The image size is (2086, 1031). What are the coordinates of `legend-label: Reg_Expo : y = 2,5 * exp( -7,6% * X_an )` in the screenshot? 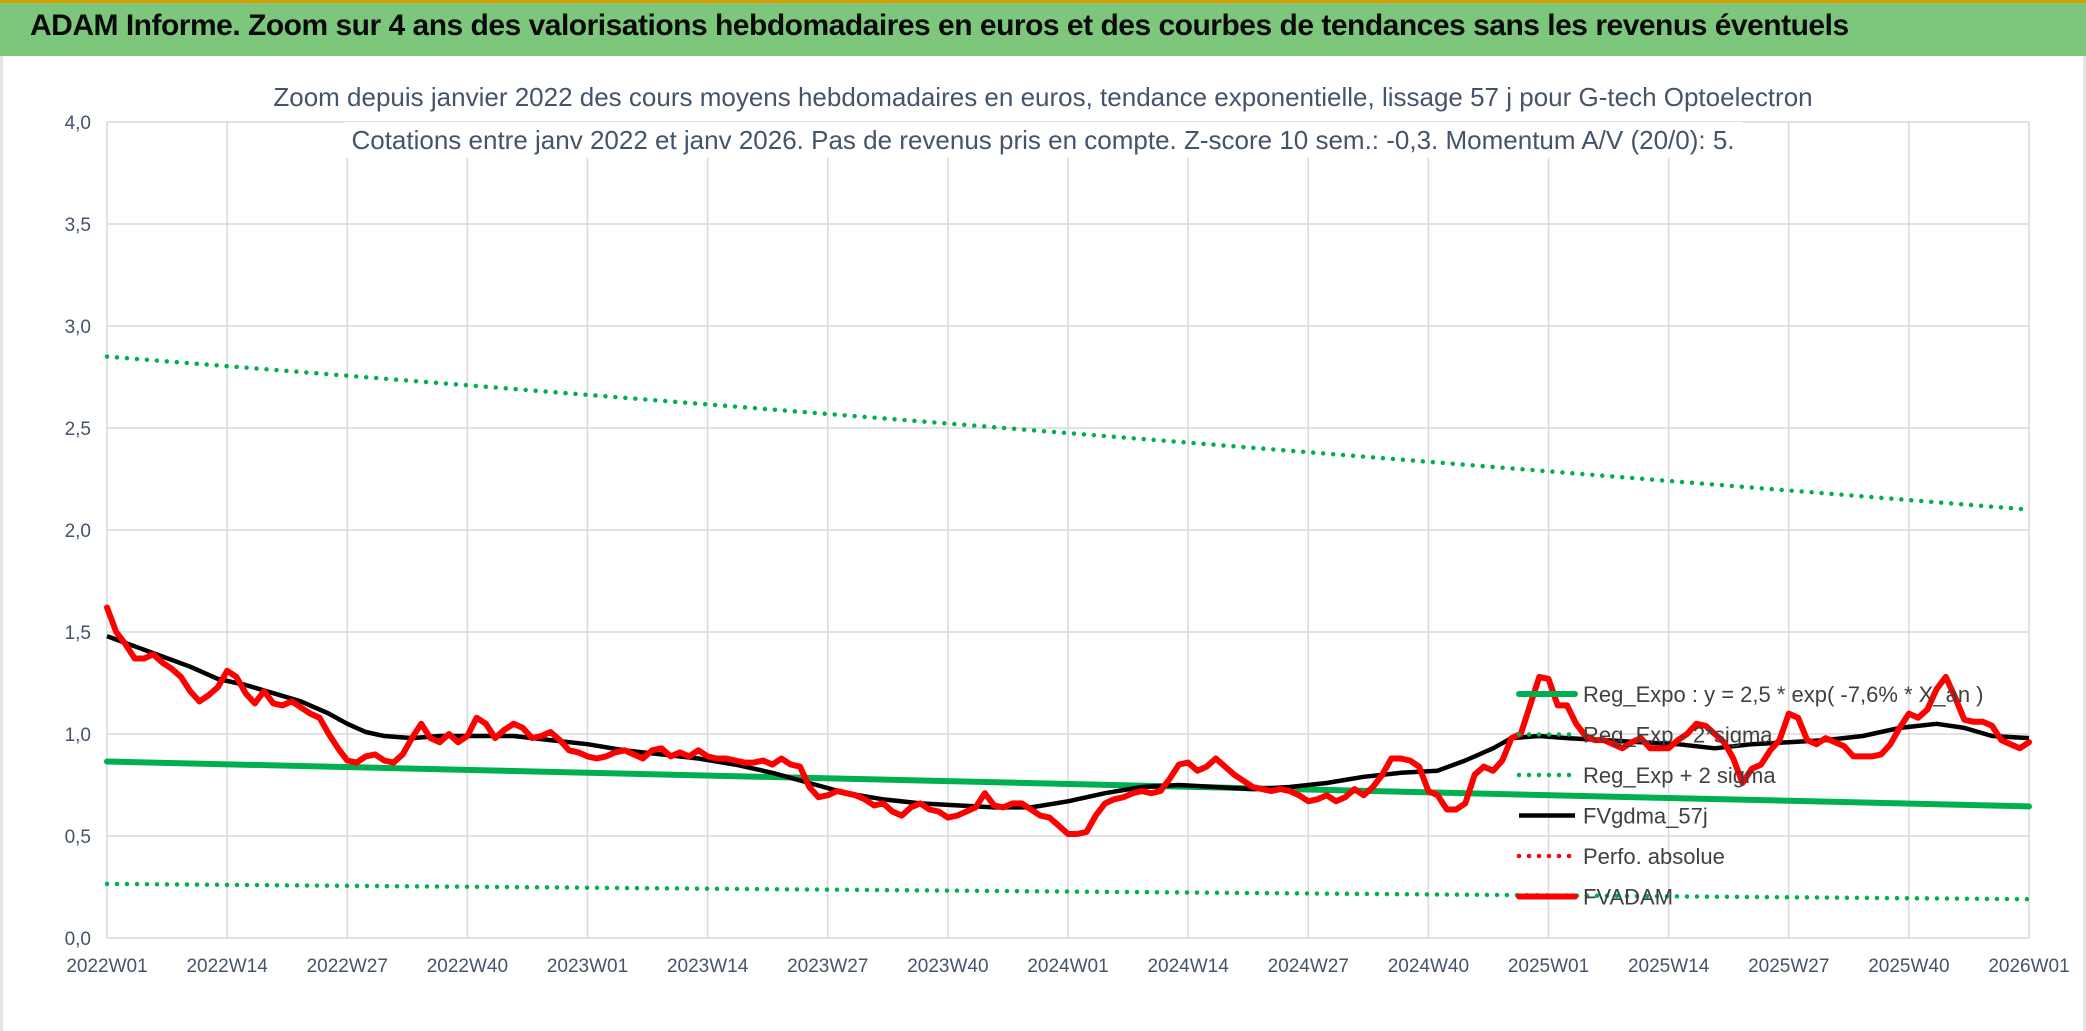 It's located at (1783, 694).